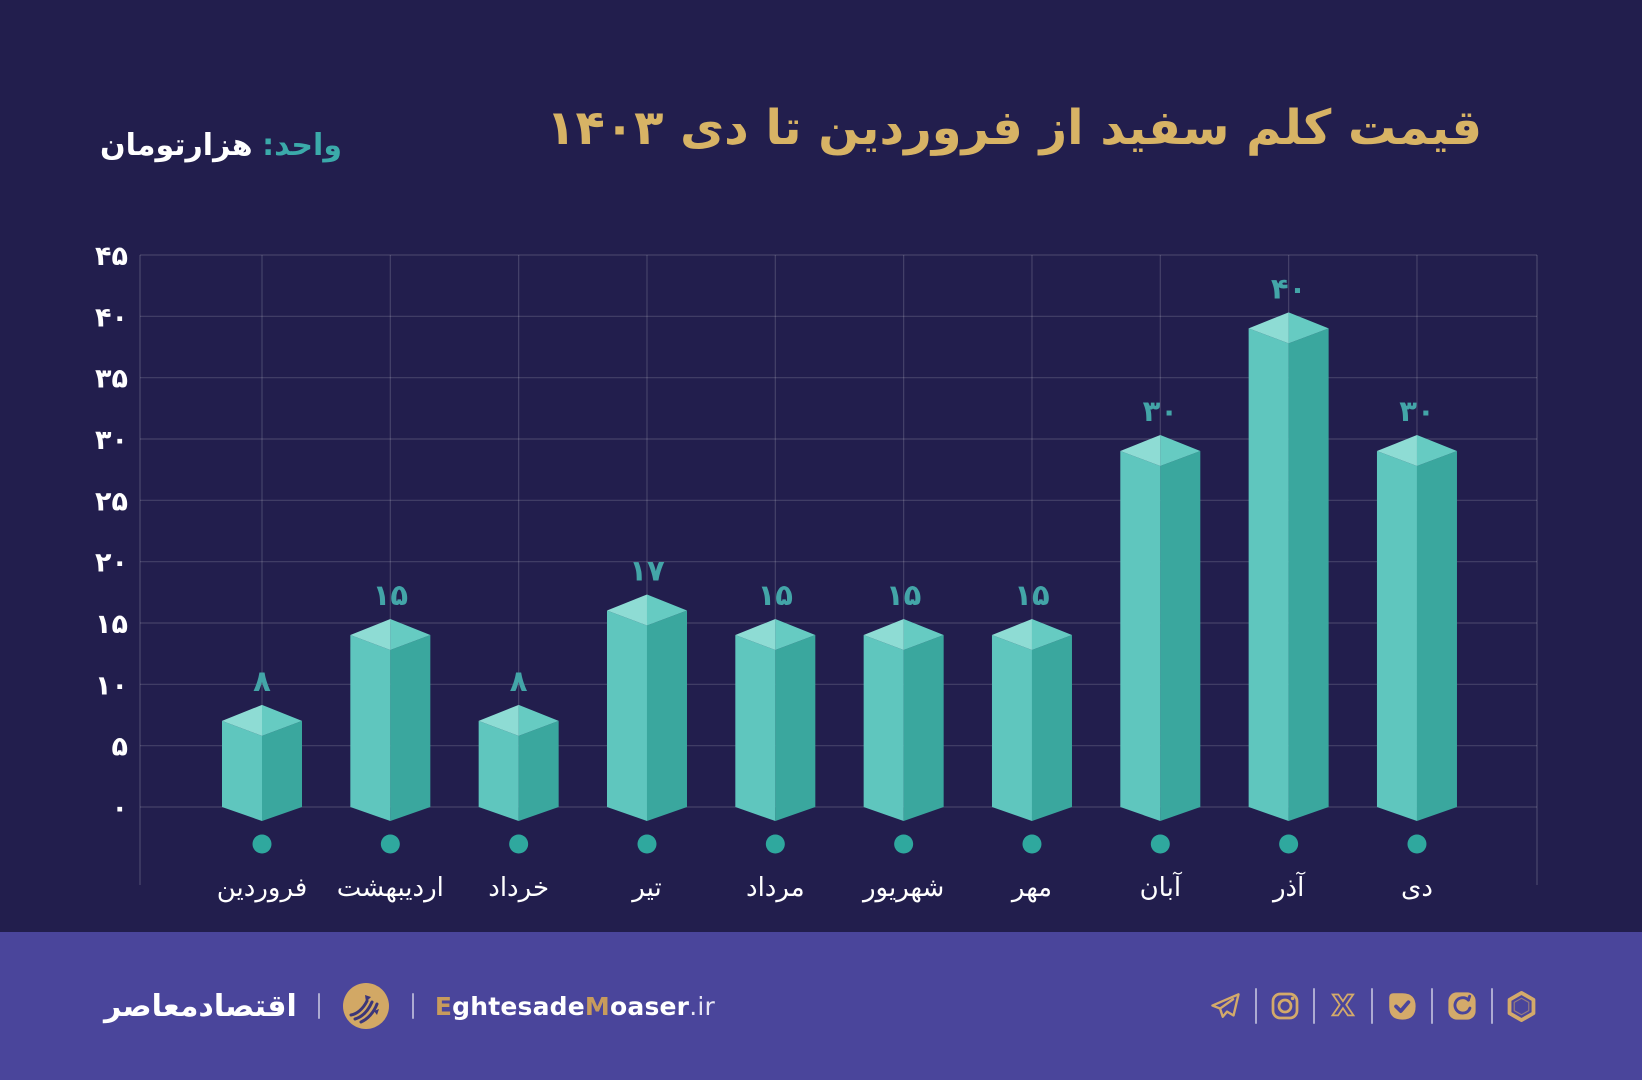 Image resolution: width=1642 pixels, height=1080 pixels. I want to click on site-link: EghtesadeMoaser.ir, so click(575, 1006).